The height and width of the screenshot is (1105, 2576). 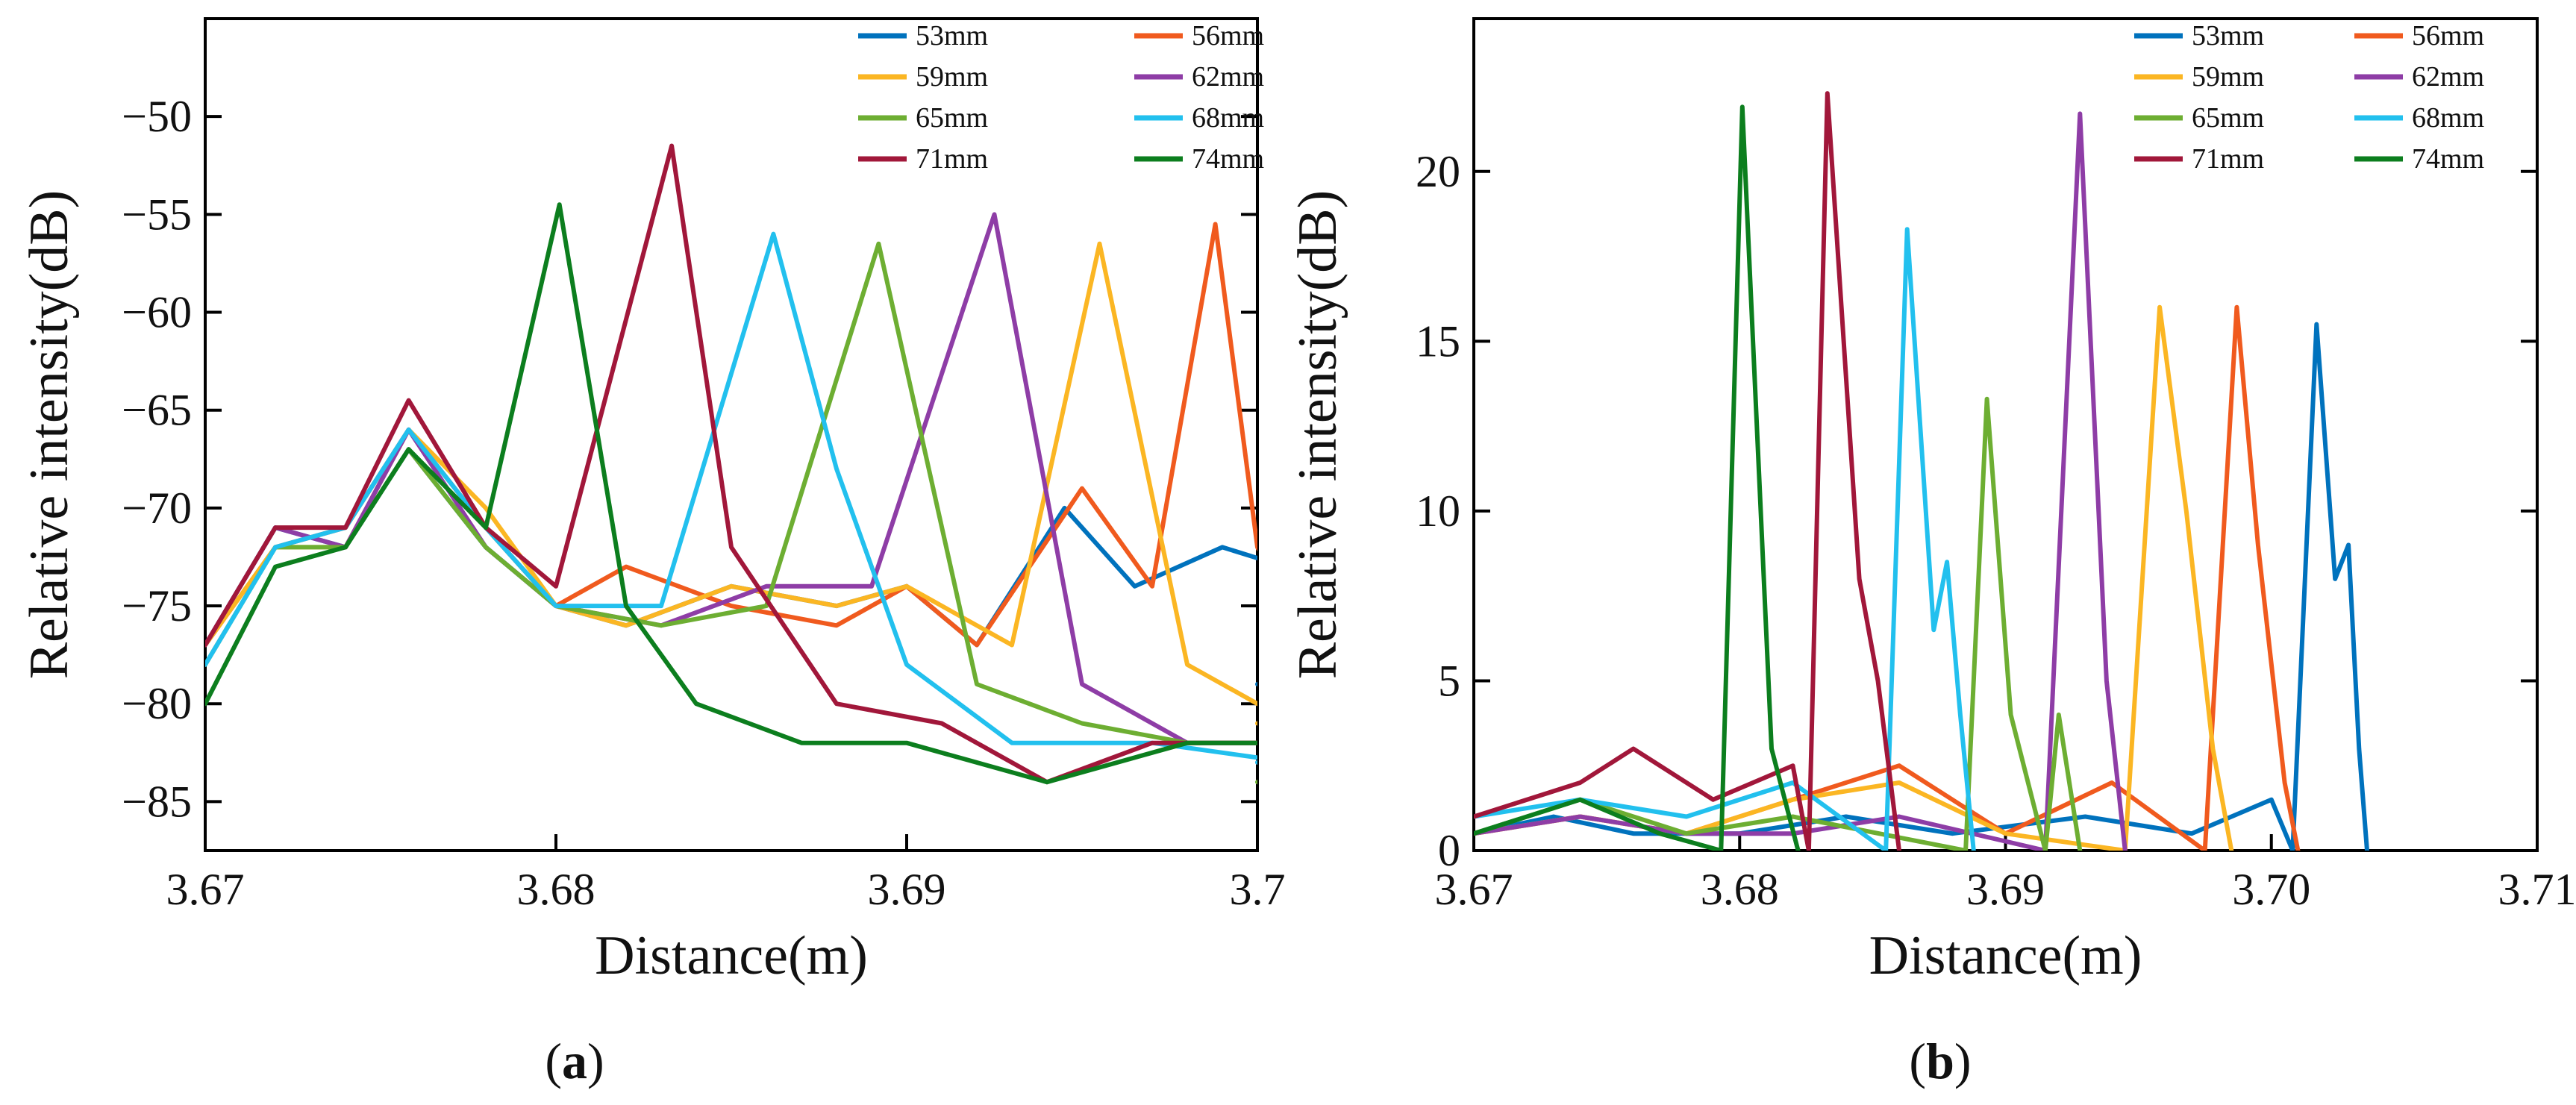 What do you see at coordinates (2005, 889) in the screenshot?
I see `panel-b-x-tick-label: 3.69` at bounding box center [2005, 889].